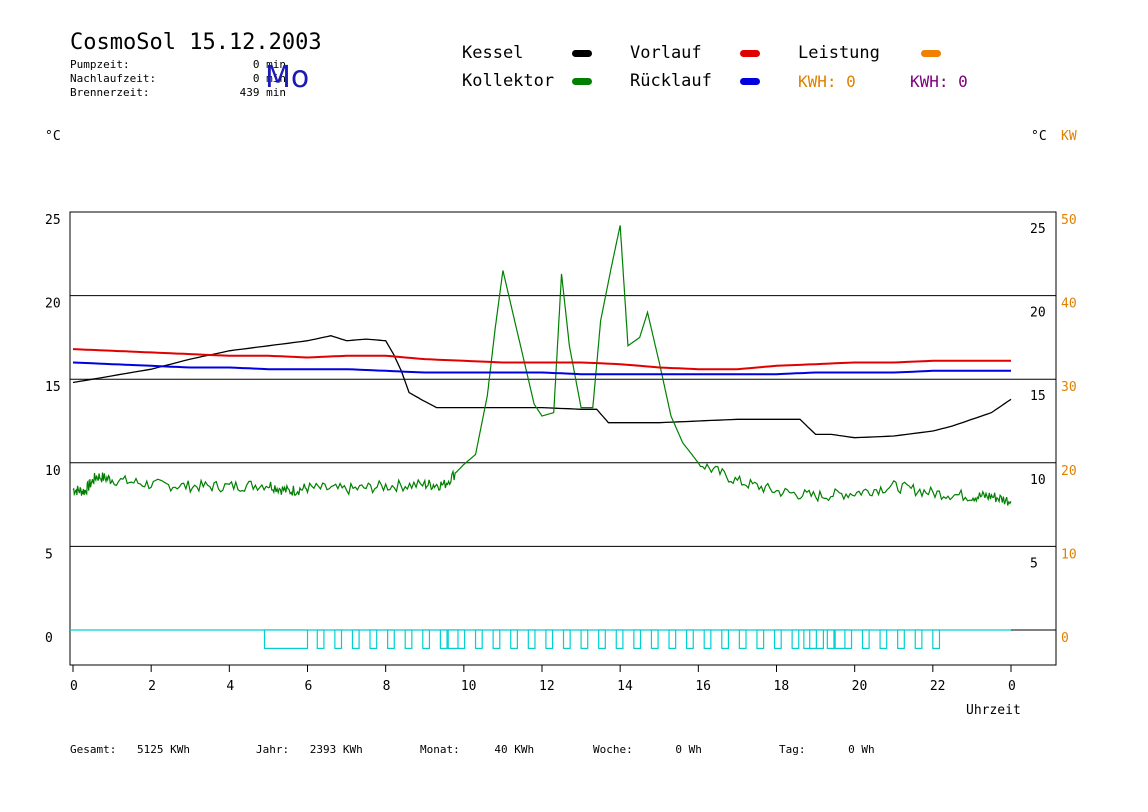 This screenshot has width=1148, height=812. I want to click on footer-day-value: 0 Wh, so click(861, 749).